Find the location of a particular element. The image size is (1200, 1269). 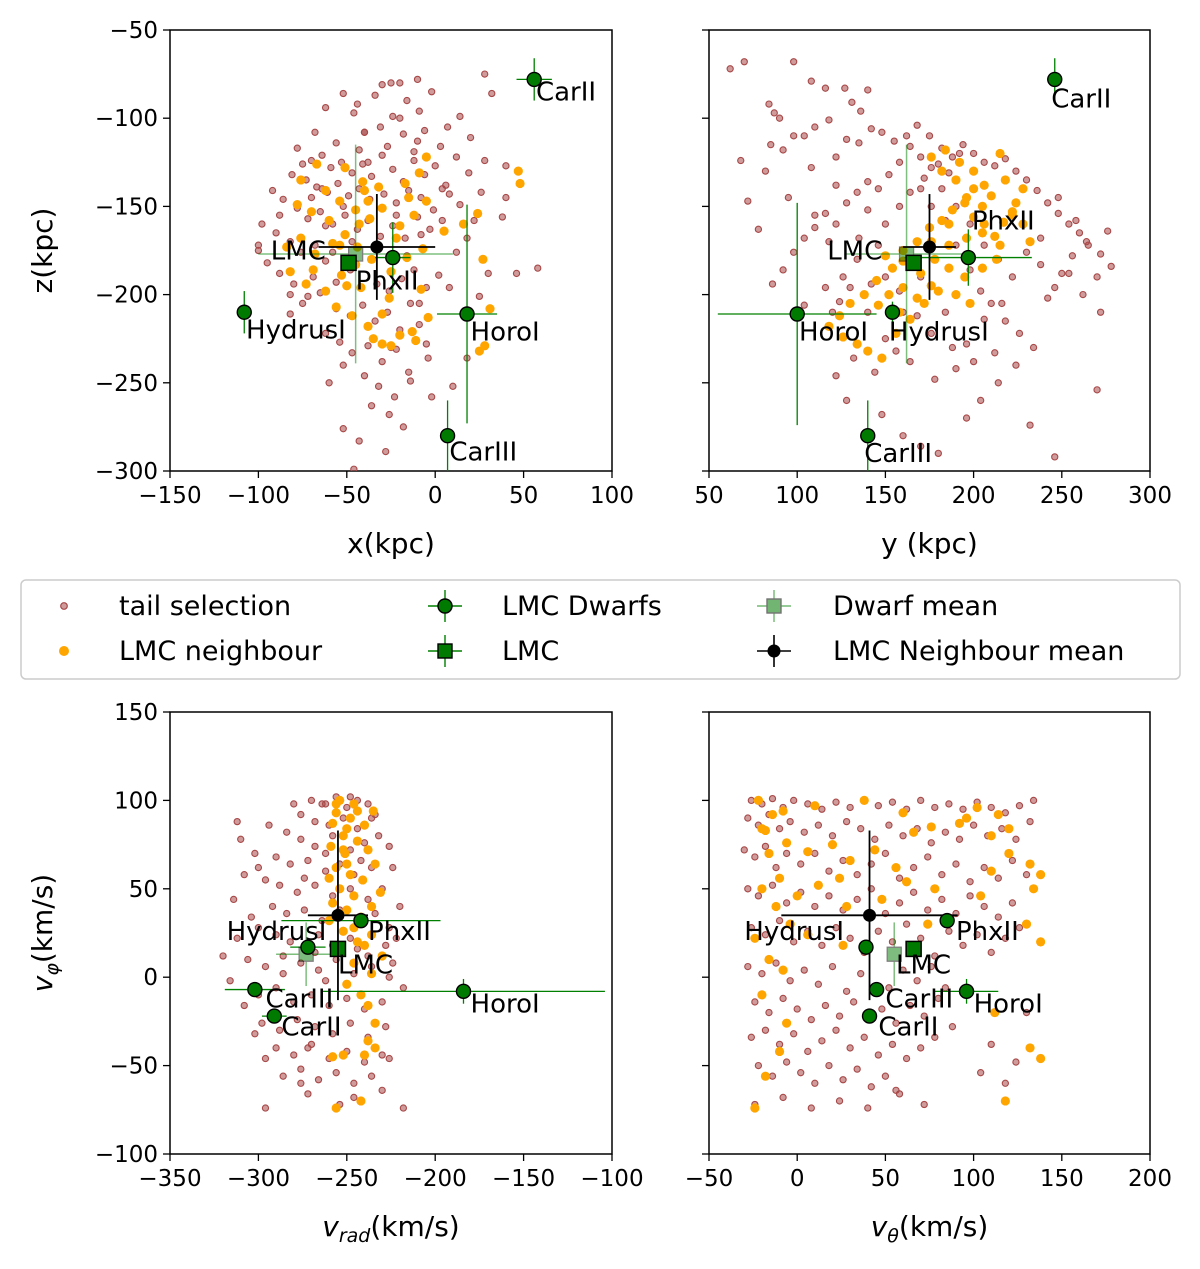

x-axis-label: vrad(km/s) is located at coordinates (390, 1228).